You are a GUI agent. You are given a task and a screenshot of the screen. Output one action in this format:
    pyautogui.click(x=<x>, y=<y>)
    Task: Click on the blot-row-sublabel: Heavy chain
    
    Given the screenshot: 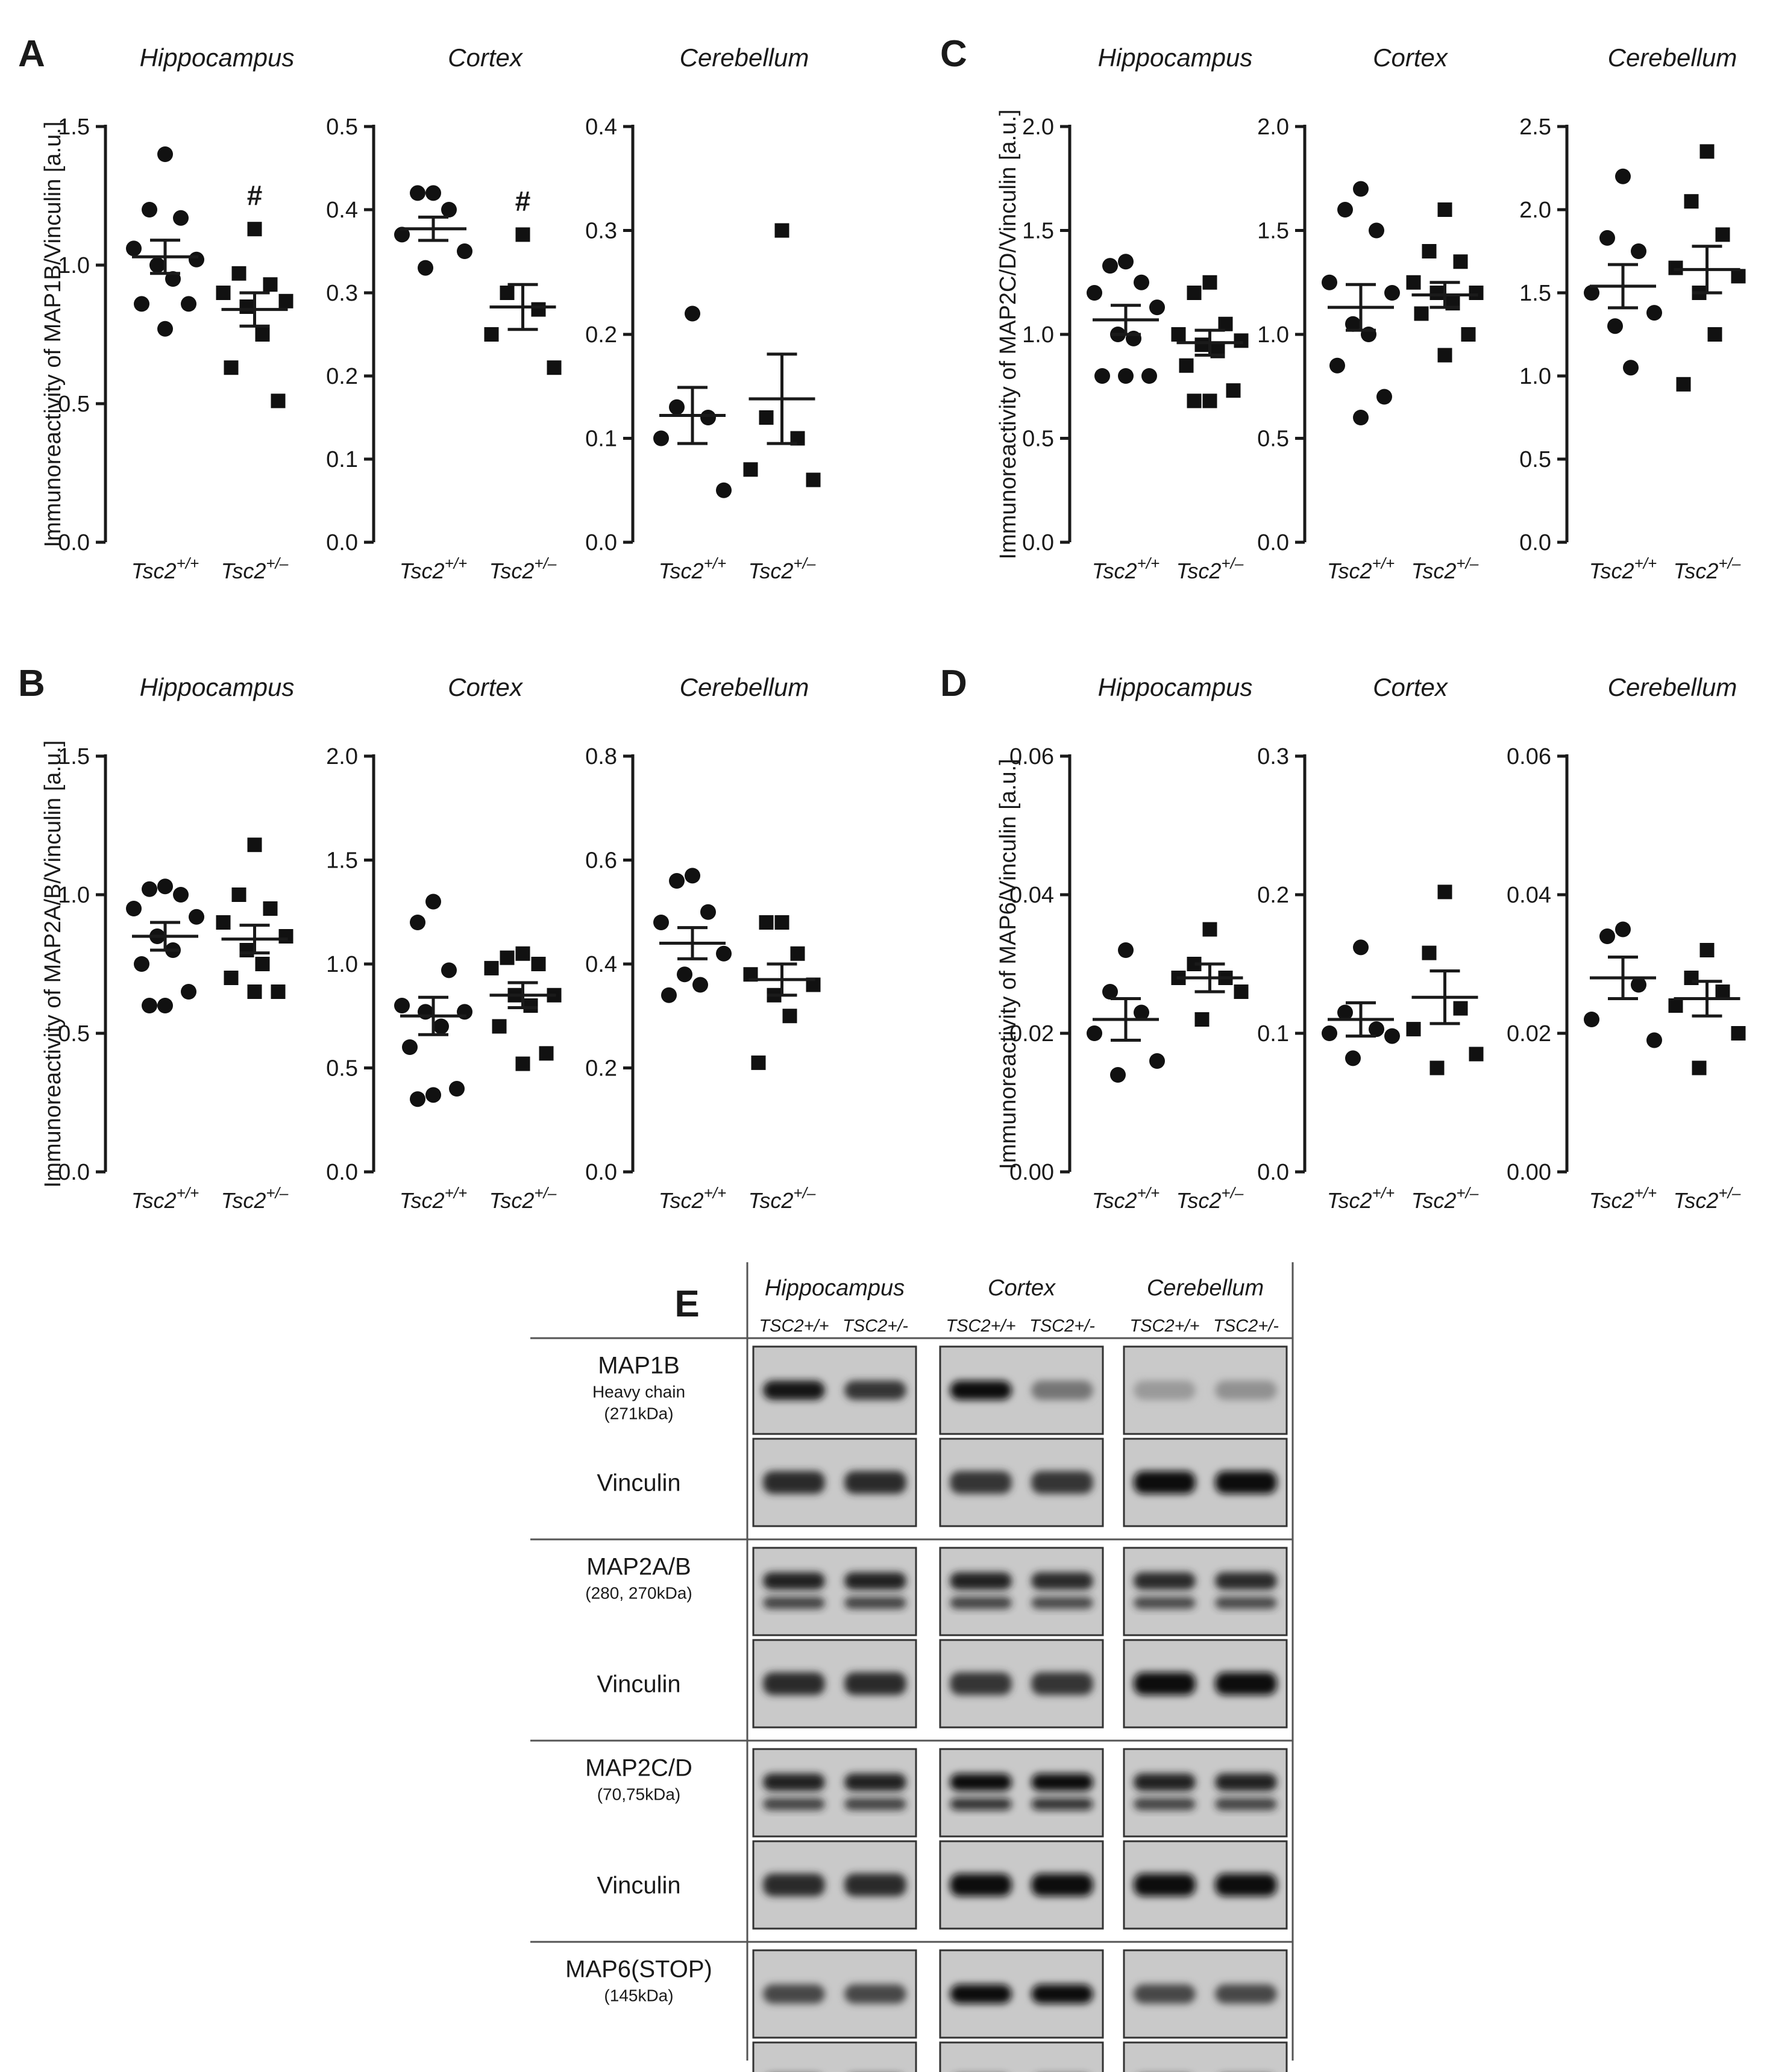 What is the action you would take?
    pyautogui.click(x=639, y=1392)
    